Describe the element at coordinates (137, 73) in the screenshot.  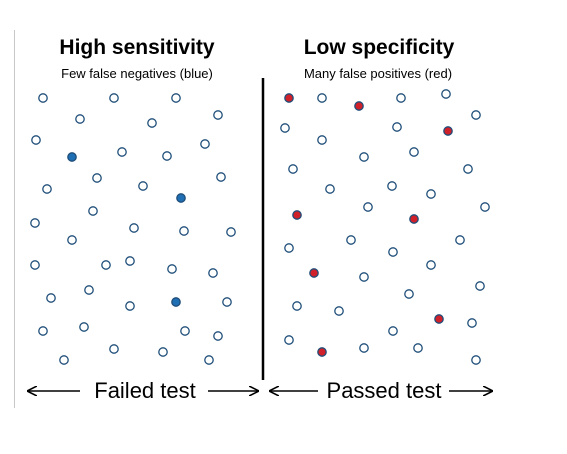
I see `left-panel-subtitle: Few false negatives (blue)` at that location.